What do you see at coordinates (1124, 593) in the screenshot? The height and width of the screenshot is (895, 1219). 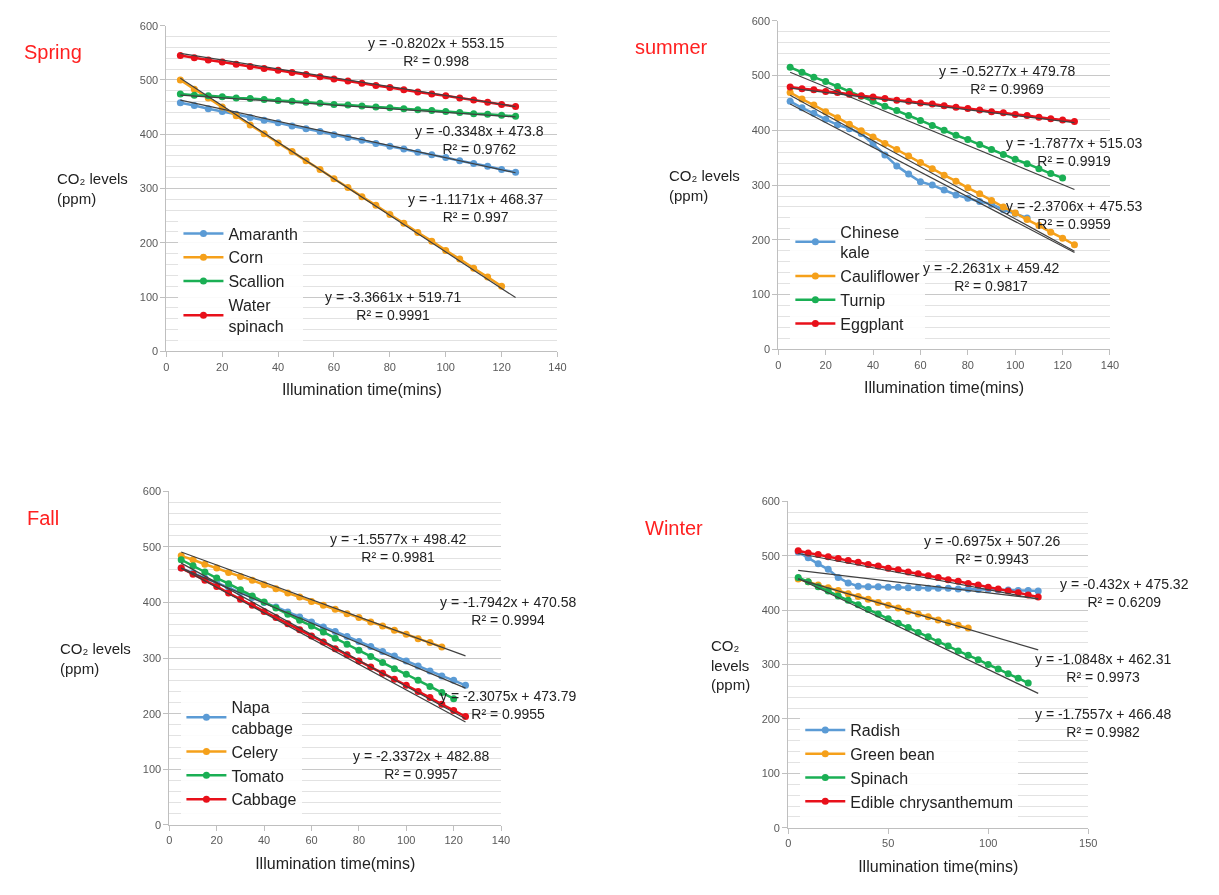 I see `annotation: y = -0.432x + 475.32 R² = 0.6209` at bounding box center [1124, 593].